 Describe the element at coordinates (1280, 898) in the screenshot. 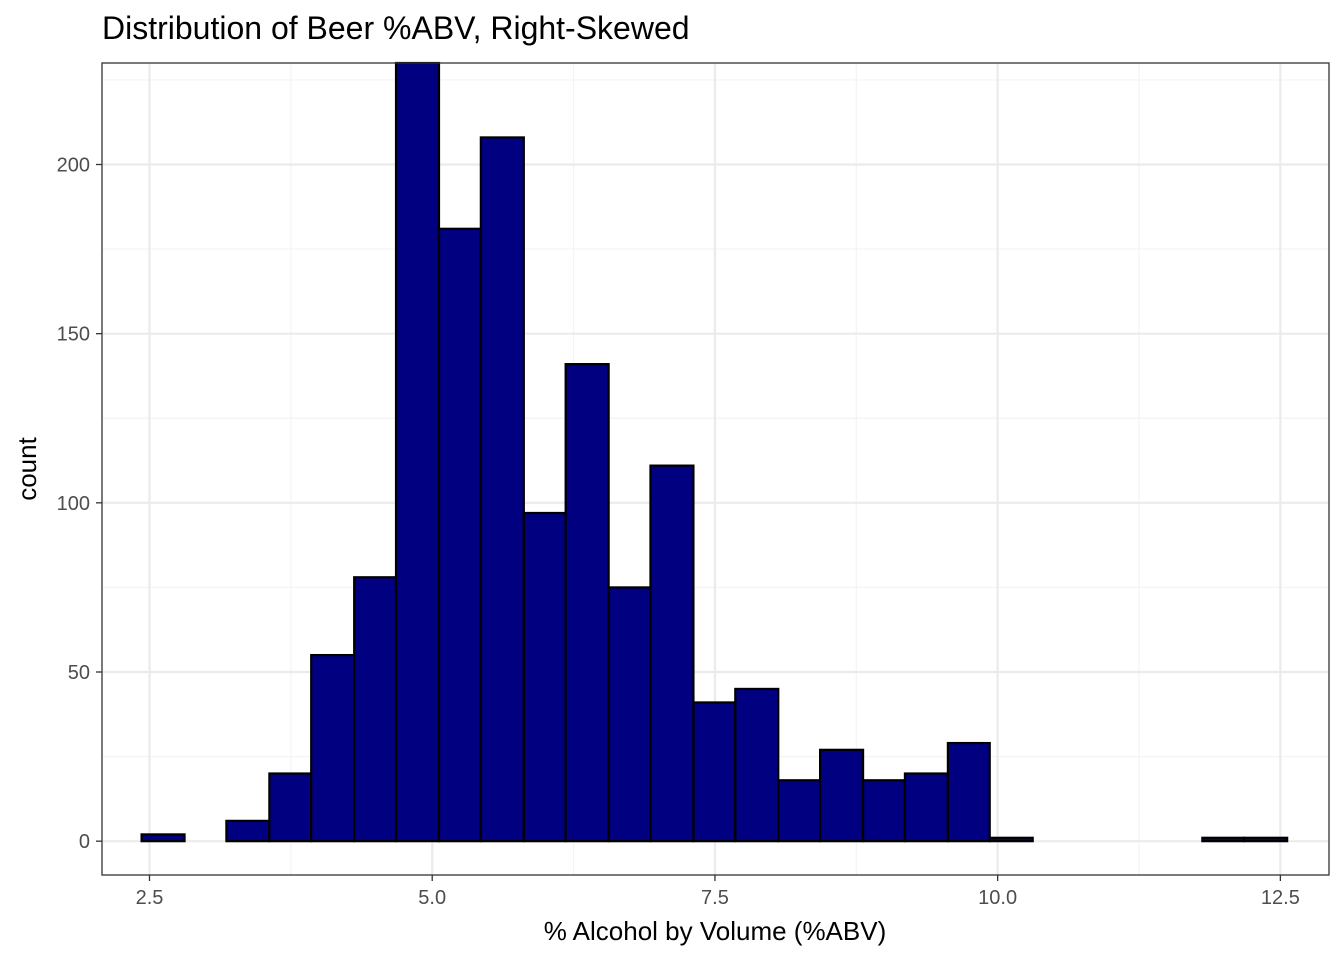

I see `x-tick-label: 12.5` at that location.